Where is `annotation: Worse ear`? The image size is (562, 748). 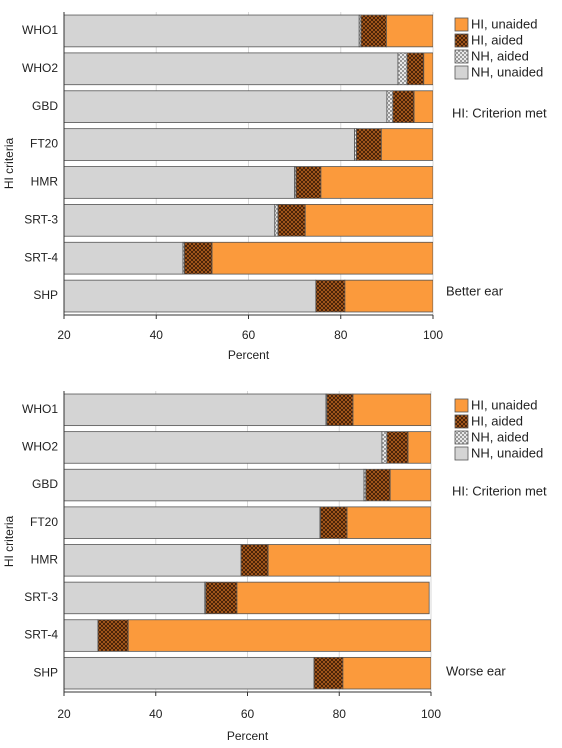
annotation: Worse ear is located at coordinates (476, 670).